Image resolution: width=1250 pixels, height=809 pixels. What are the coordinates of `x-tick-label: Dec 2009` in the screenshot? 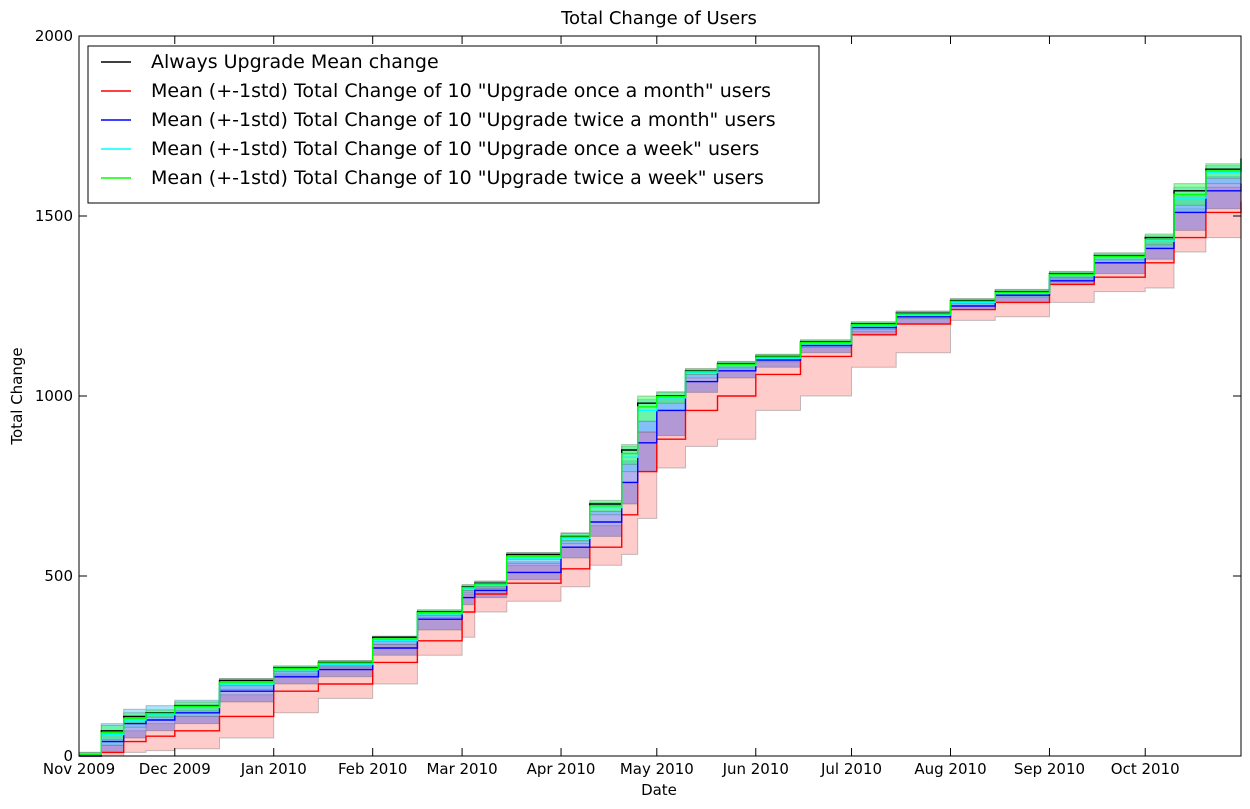 It's located at (175, 769).